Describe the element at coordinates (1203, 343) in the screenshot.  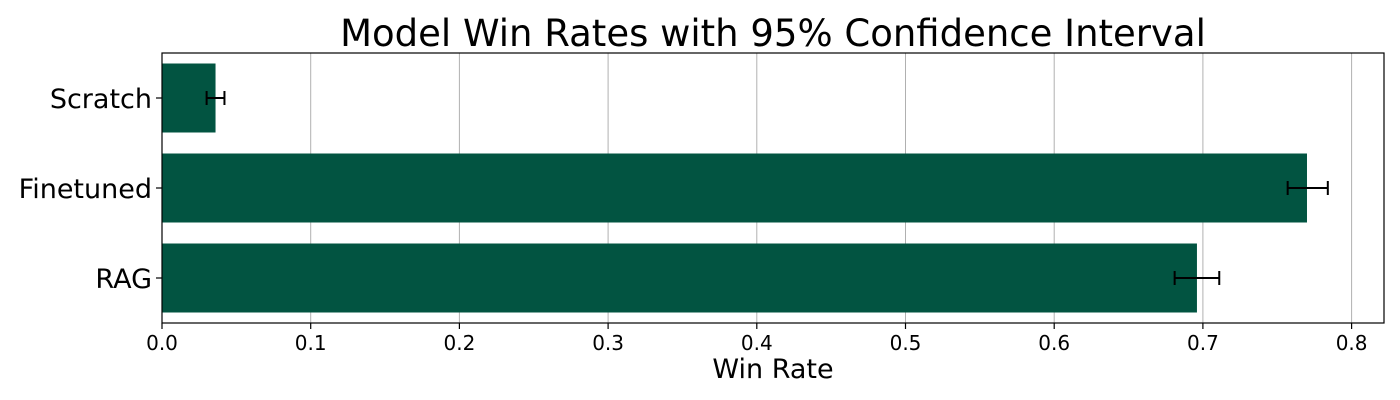
I see `x-tick-label: 0.7` at that location.